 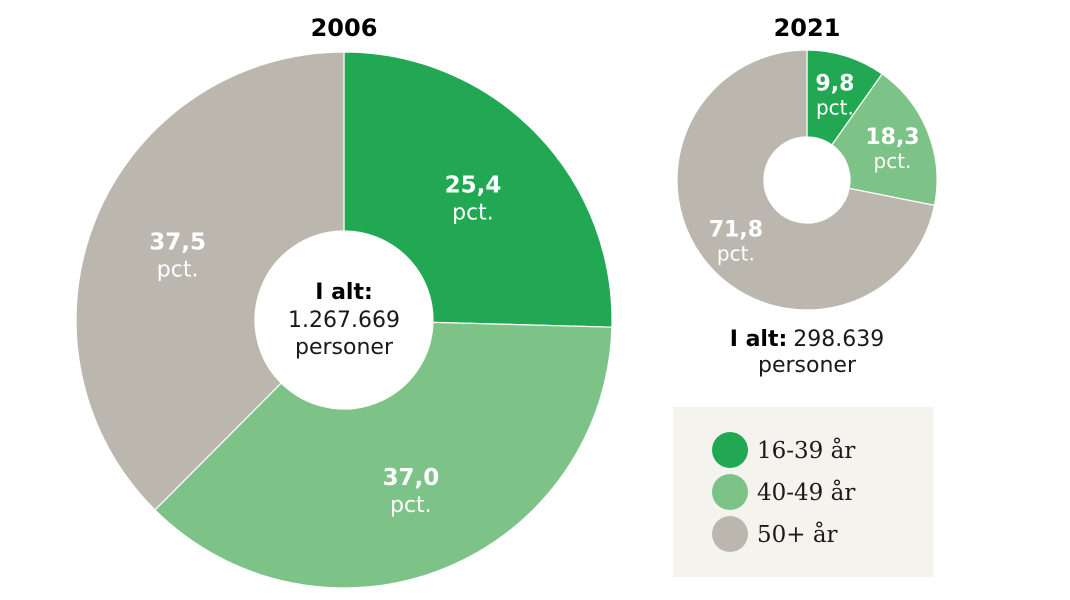 I want to click on chart-title-2006: 2006, so click(x=344, y=28).